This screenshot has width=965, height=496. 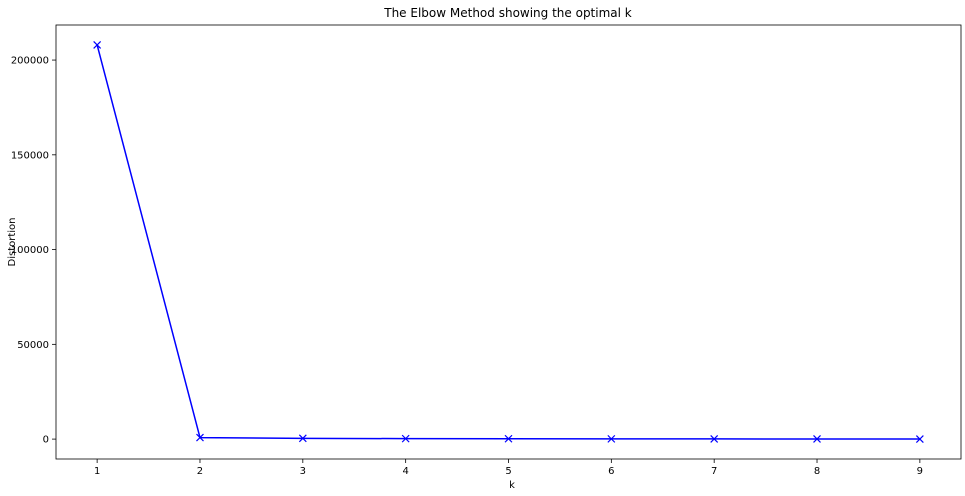 I want to click on x-tick-label: 7, so click(x=714, y=471).